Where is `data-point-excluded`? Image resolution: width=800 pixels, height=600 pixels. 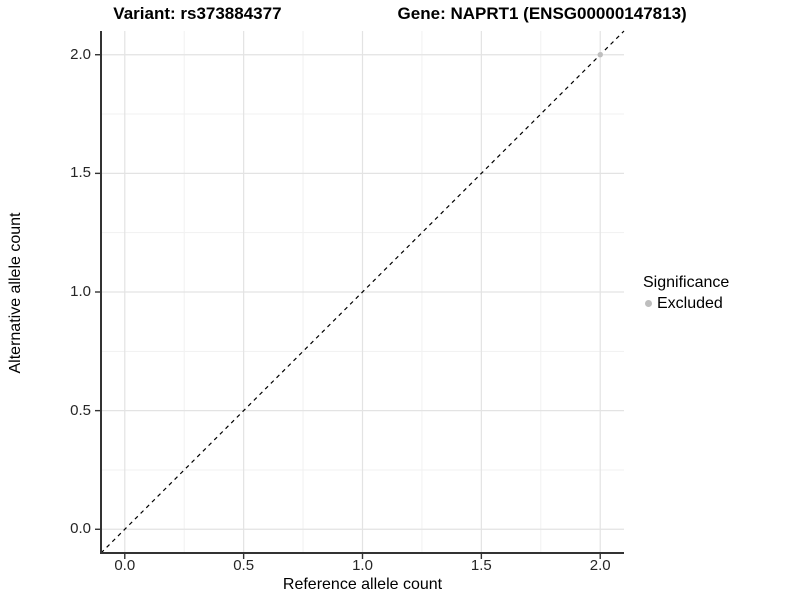
data-point-excluded is located at coordinates (600, 55).